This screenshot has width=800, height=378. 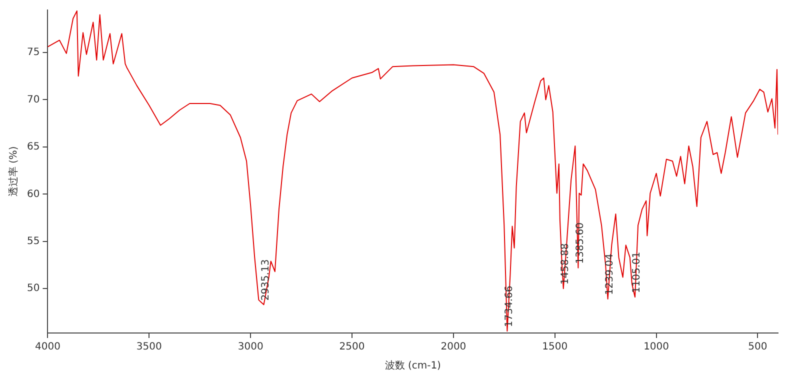 What do you see at coordinates (565, 264) in the screenshot?
I see `annotation: 1458.88` at bounding box center [565, 264].